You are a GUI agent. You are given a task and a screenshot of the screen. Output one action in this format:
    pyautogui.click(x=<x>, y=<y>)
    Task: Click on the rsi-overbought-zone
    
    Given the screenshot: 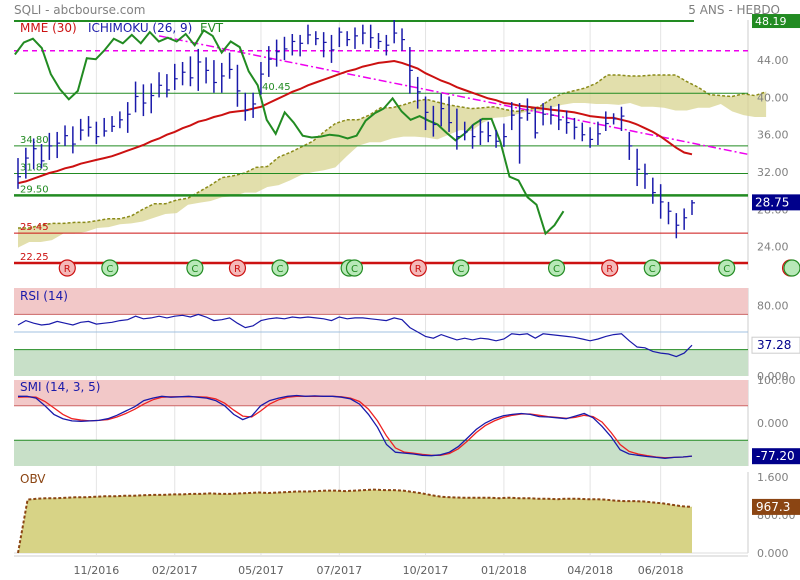 What is the action you would take?
    pyautogui.click(x=381, y=301)
    